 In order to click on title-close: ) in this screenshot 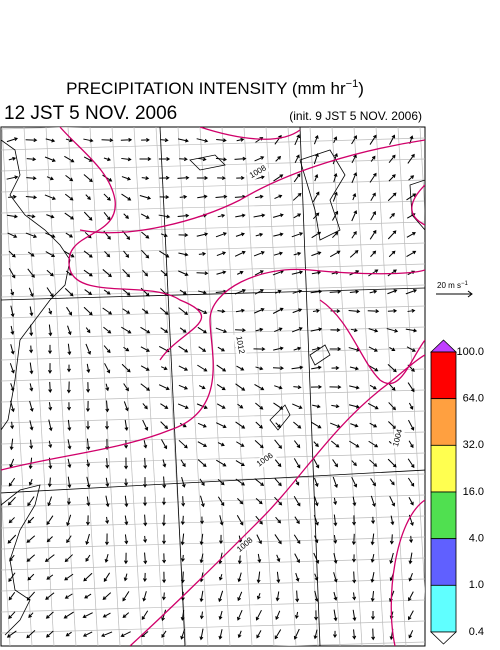, I will do `click(361, 88)`.